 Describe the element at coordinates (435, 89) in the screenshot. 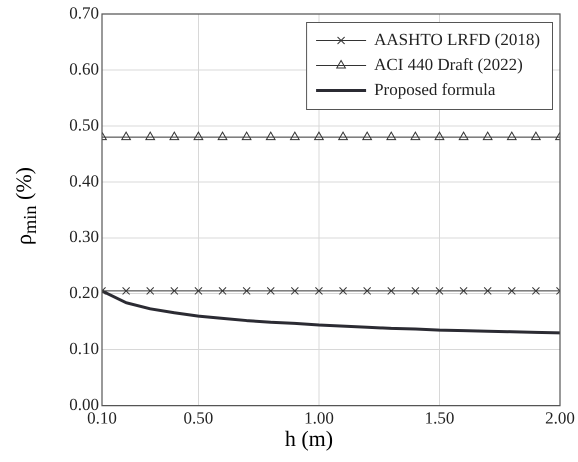

I see `legend-label: Proposed formula` at that location.